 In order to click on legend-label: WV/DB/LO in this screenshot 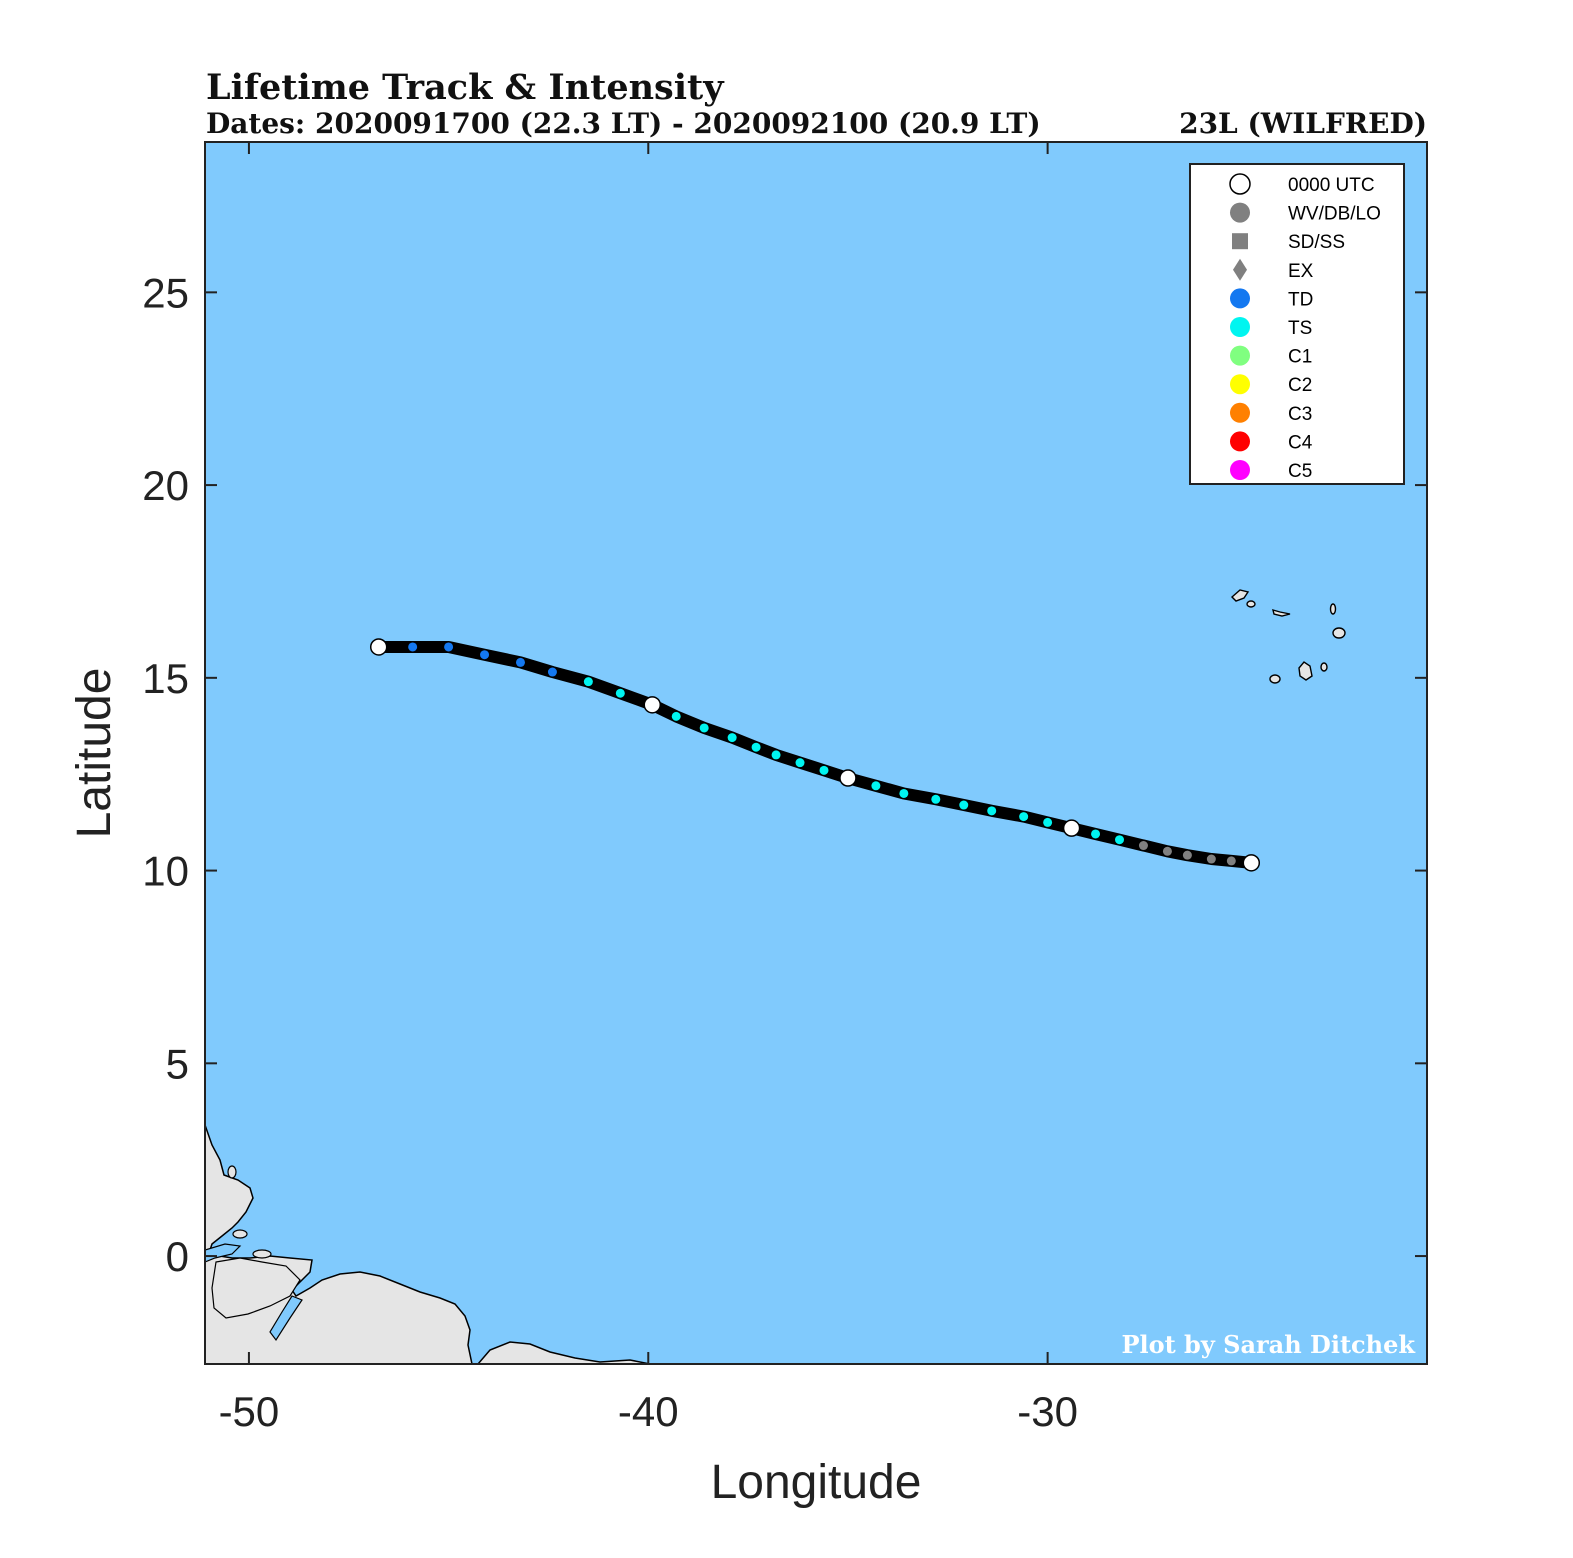, I will do `click(1334, 214)`.